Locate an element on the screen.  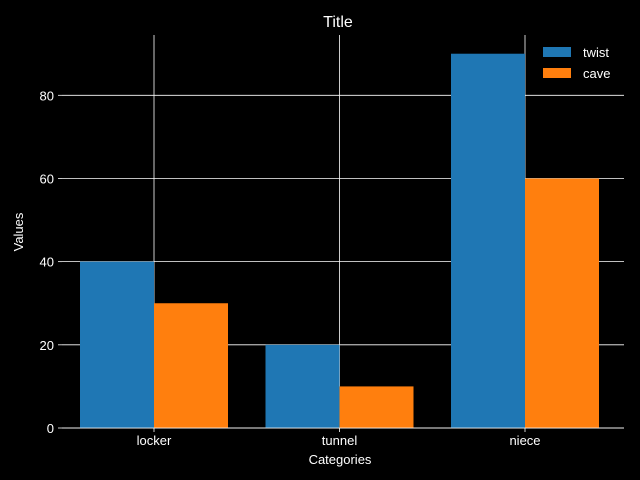
x-tick-label: tunnel is located at coordinates (340, 440).